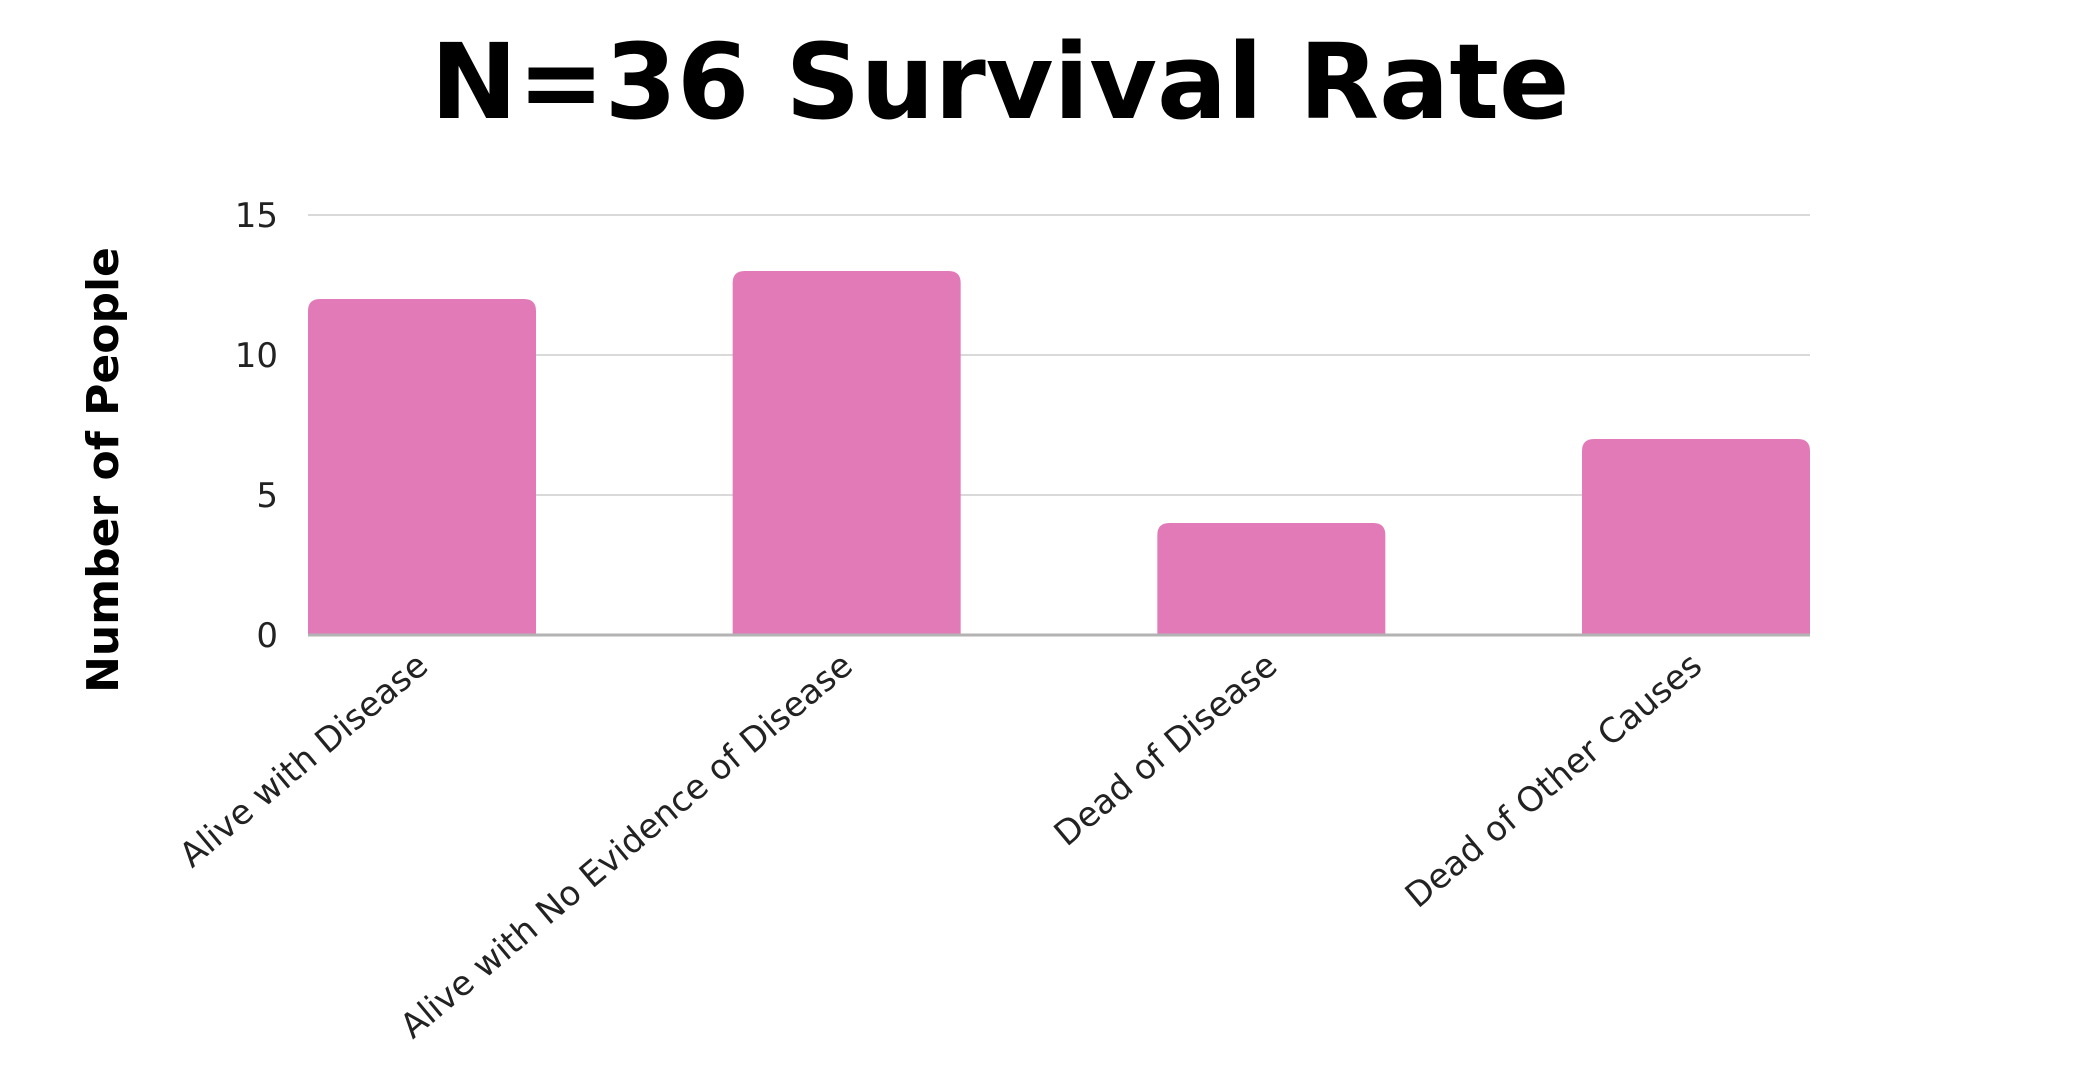 The height and width of the screenshot is (1089, 2088). What do you see at coordinates (256, 356) in the screenshot?
I see `y-tick-label: 10` at bounding box center [256, 356].